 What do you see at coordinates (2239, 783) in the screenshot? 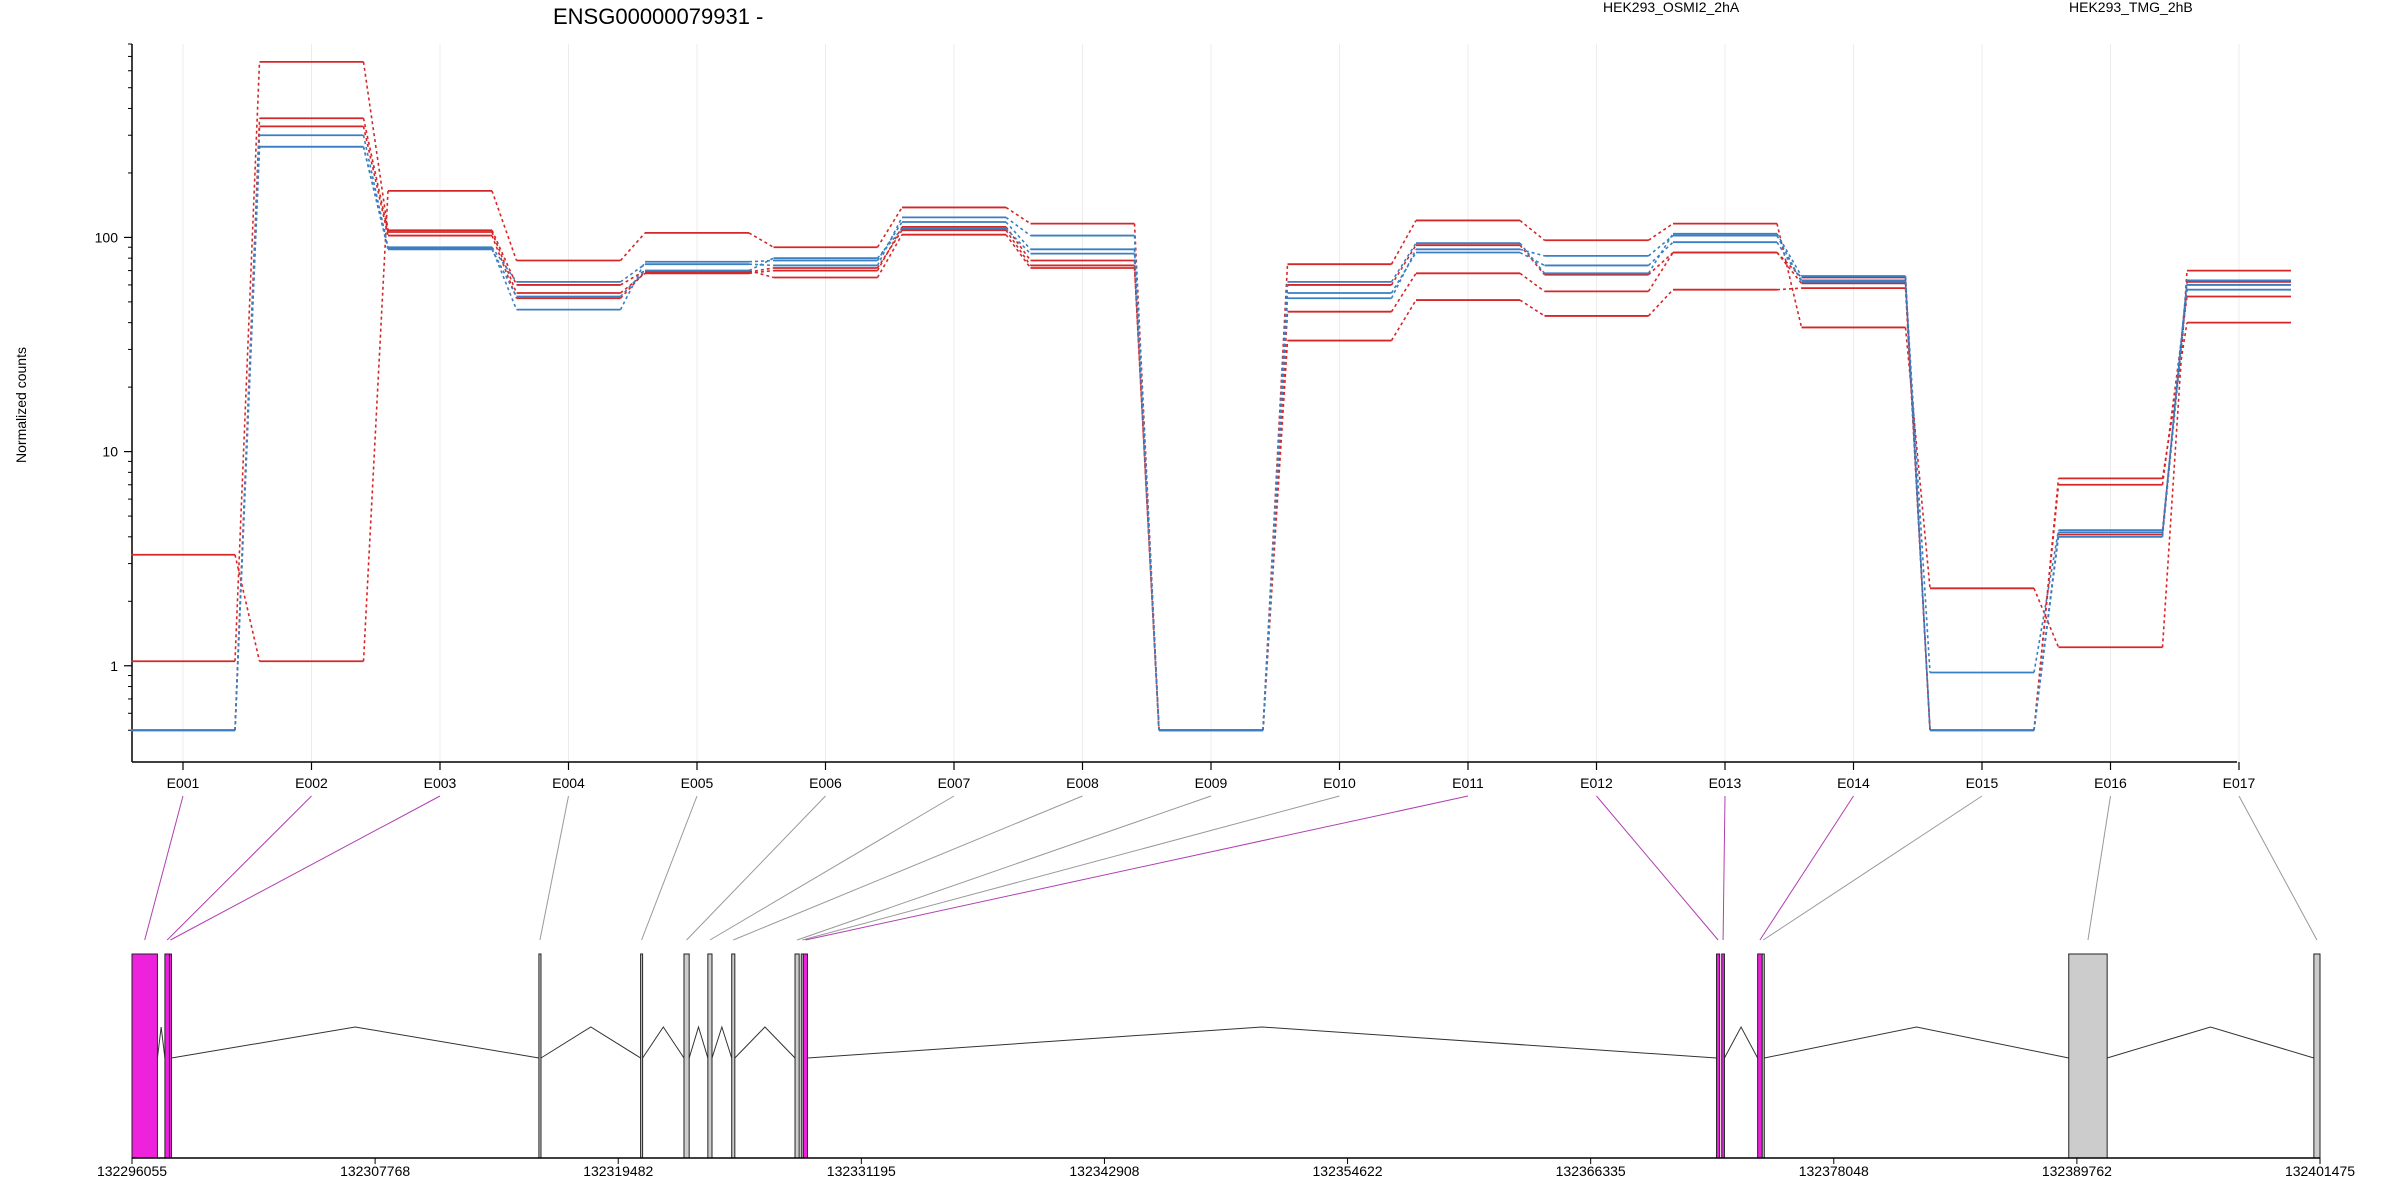
I see `x-tick-label-e017: E017` at bounding box center [2239, 783].